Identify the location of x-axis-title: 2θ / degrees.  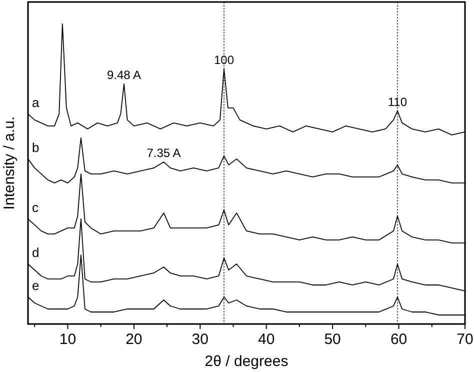
(246, 361).